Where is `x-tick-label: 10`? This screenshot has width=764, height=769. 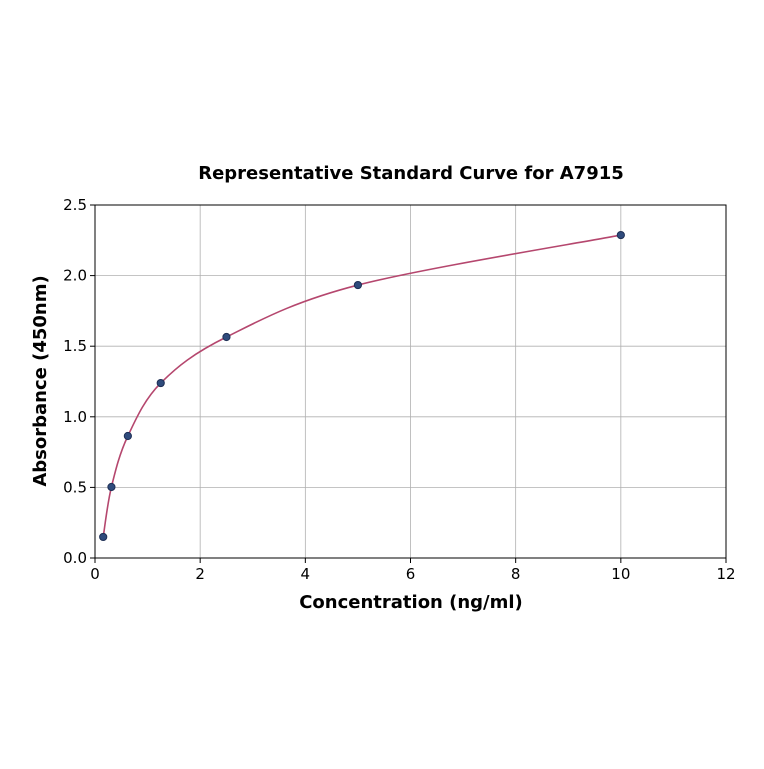
x-tick-label: 10 is located at coordinates (620, 574).